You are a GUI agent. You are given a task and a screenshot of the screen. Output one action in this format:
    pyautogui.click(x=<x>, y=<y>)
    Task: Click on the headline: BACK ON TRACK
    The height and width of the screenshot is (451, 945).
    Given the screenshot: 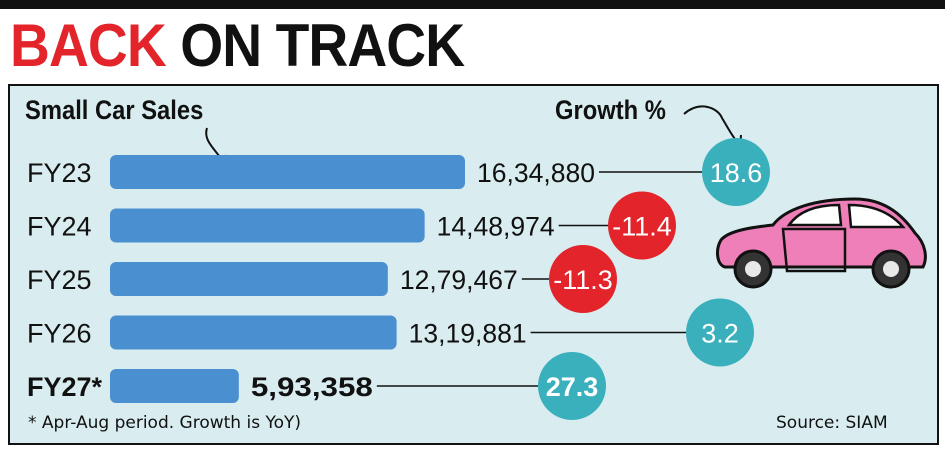 What is the action you would take?
    pyautogui.click(x=237, y=46)
    